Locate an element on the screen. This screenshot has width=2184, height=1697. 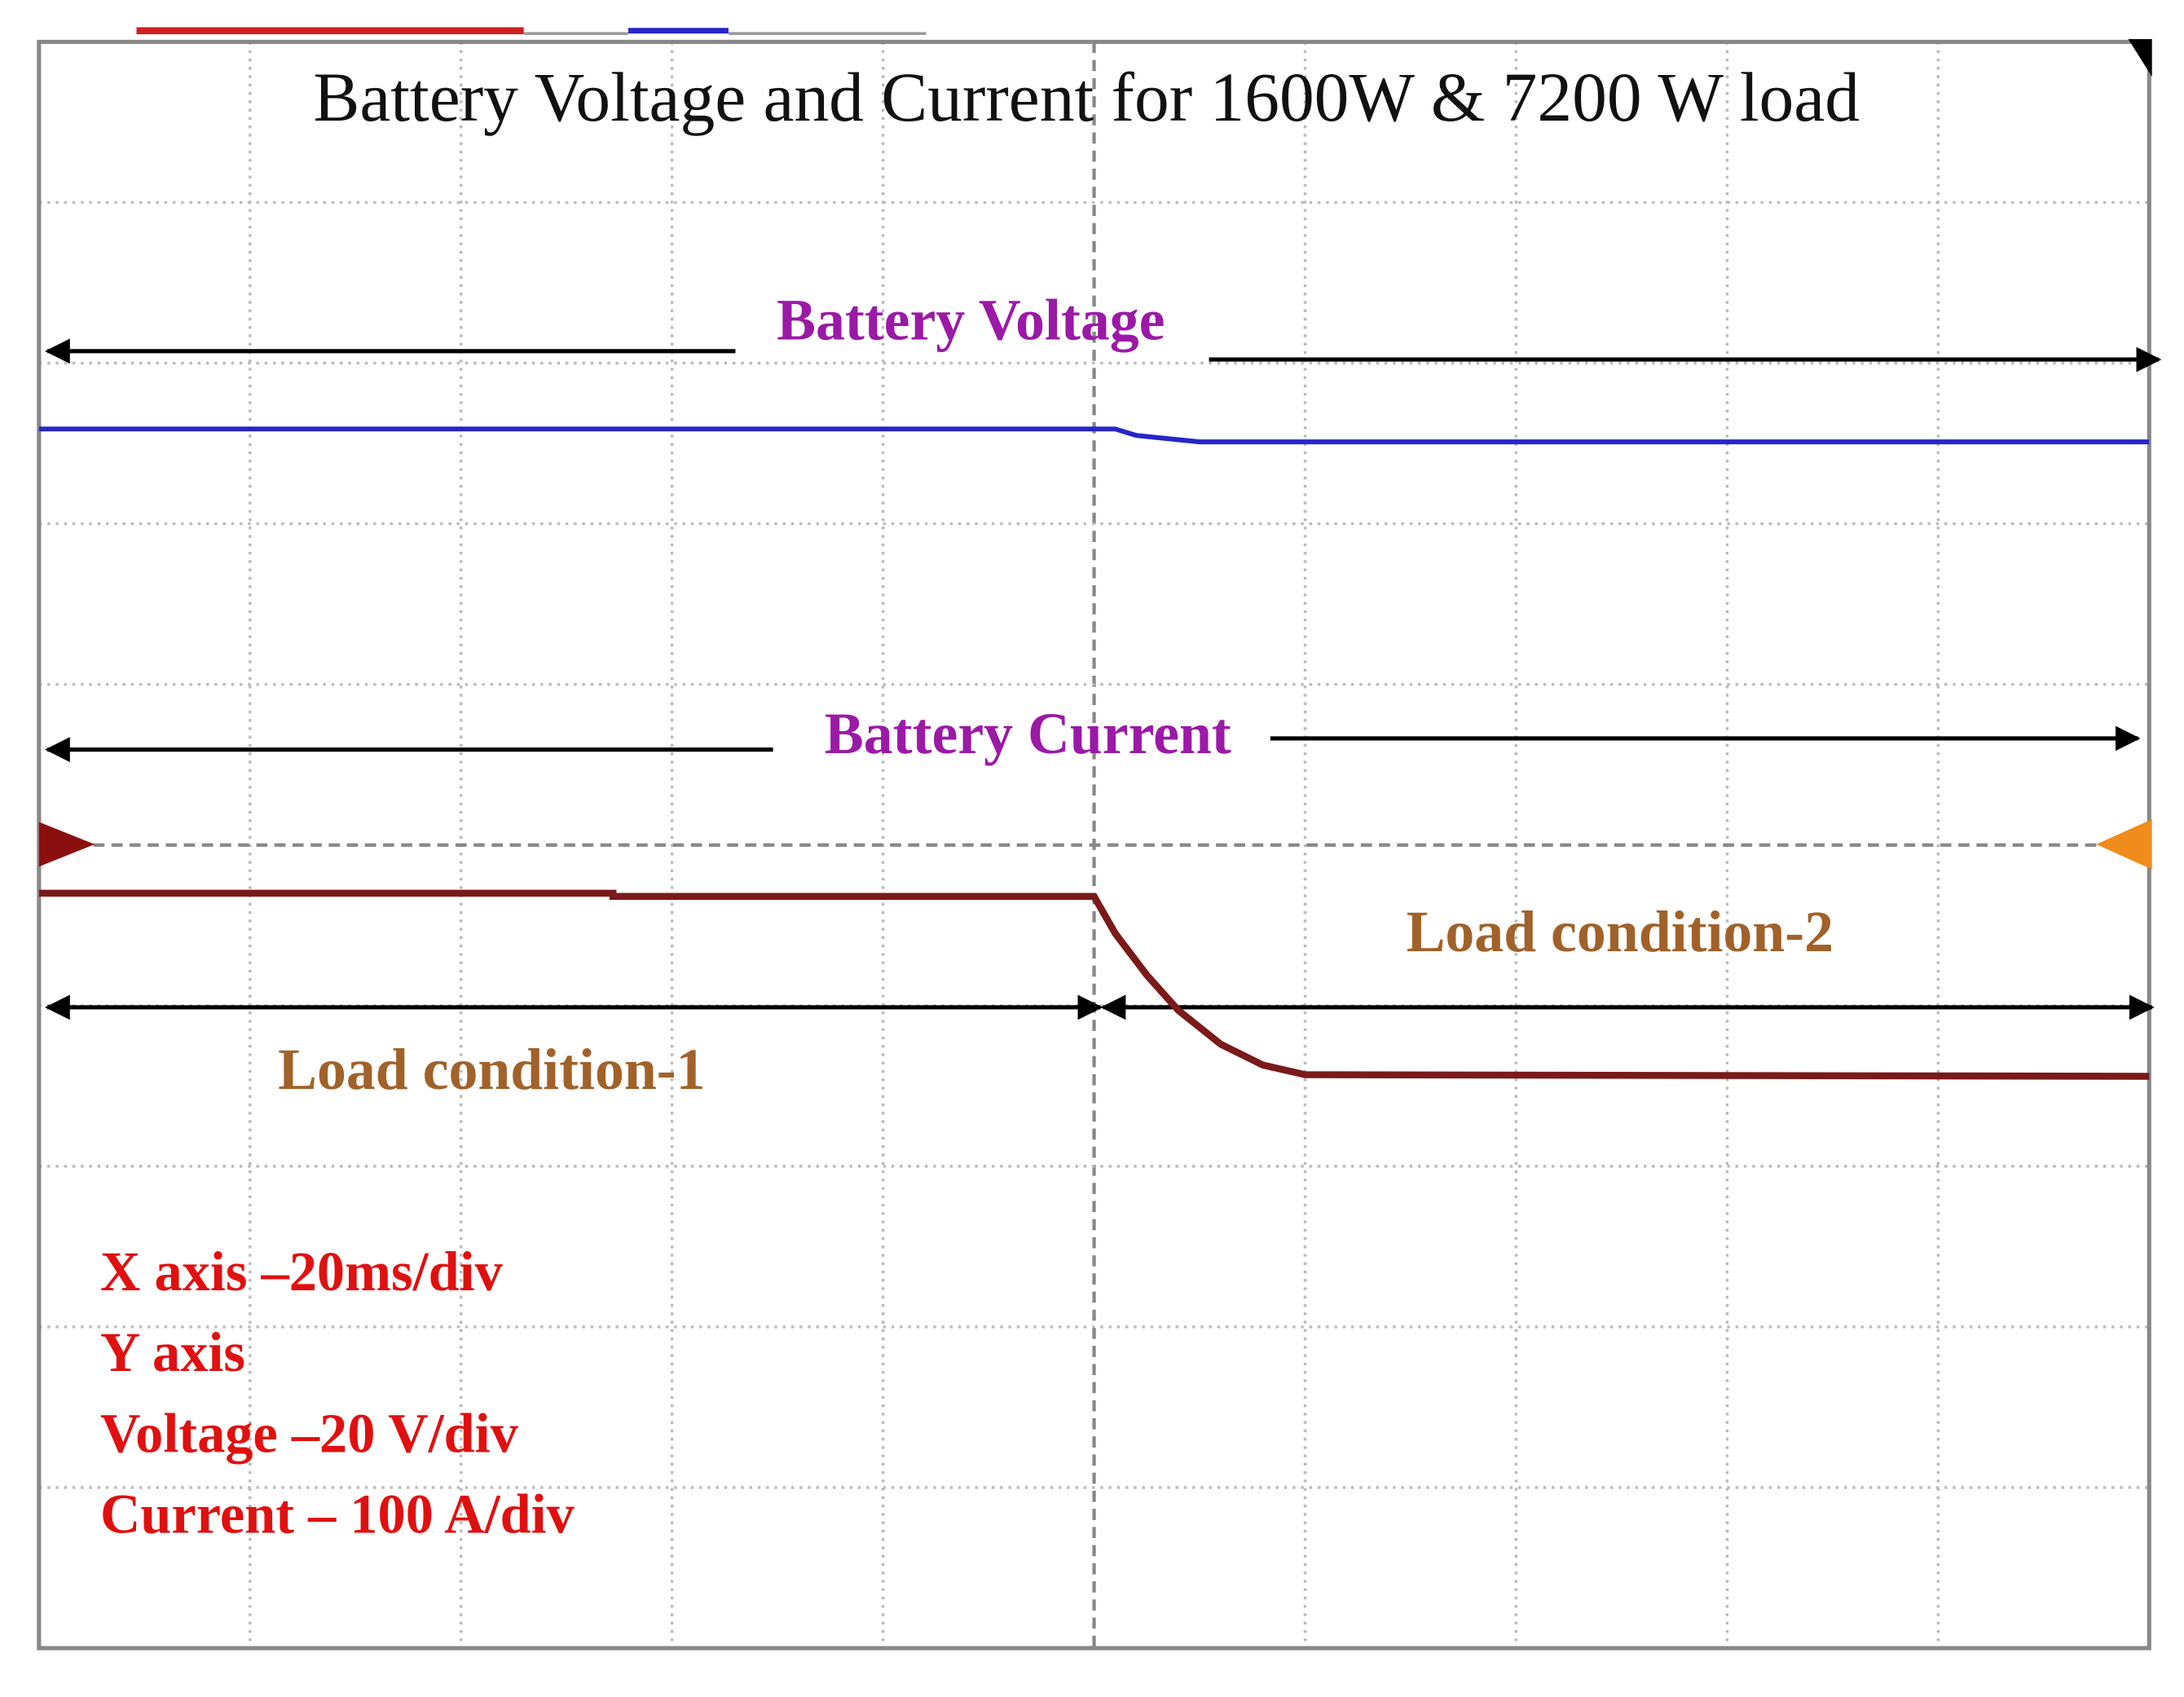
note: X axis –20ms/div is located at coordinates (302, 1272).